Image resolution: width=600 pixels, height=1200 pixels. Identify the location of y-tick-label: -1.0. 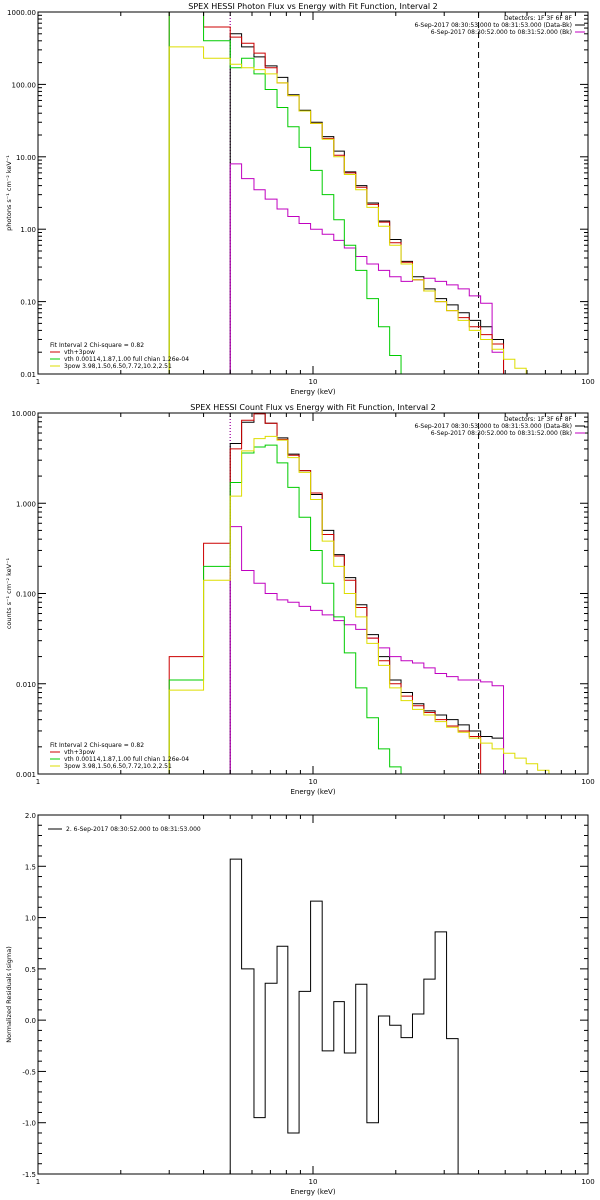
(29, 1124).